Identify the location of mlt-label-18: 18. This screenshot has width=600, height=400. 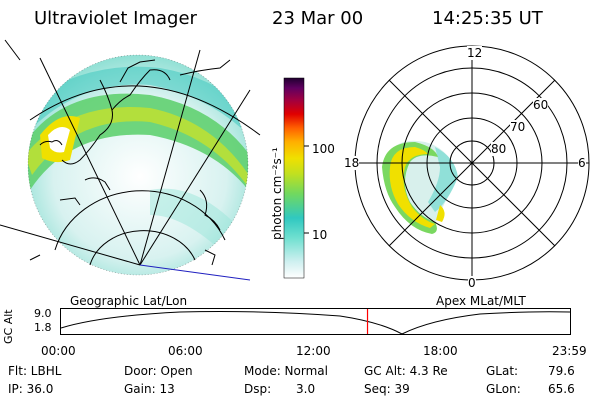
(352, 163).